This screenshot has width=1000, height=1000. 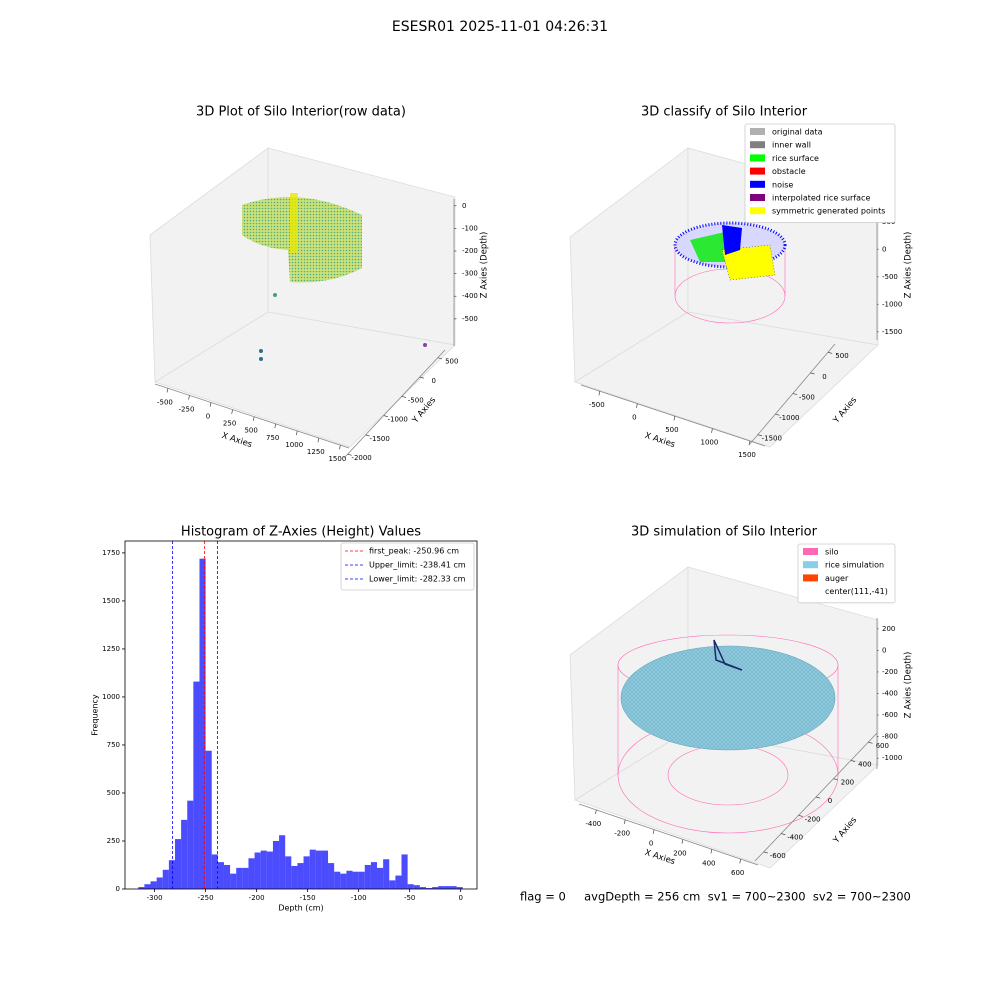 I want to click on x-tick-label: -200, so click(x=257, y=898).